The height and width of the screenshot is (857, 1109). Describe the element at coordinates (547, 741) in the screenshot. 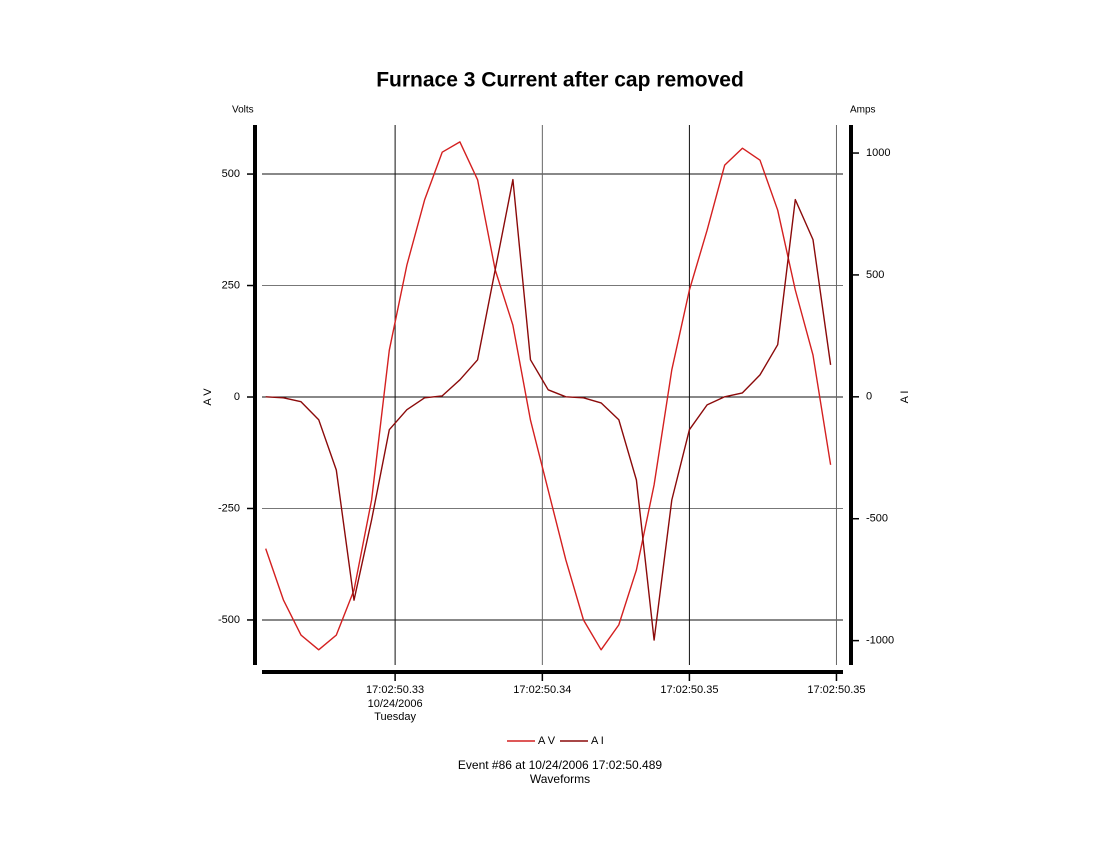

I see `legend-label: A V` at that location.